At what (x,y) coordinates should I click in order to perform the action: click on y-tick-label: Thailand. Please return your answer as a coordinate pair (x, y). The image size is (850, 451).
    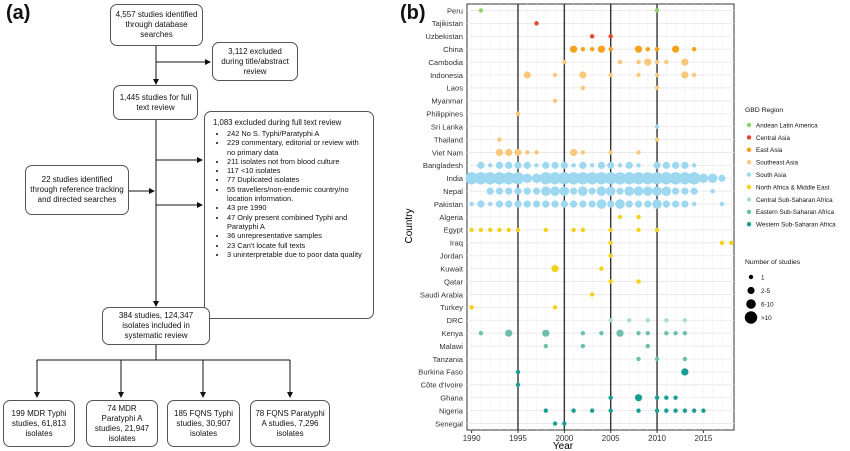
    Looking at the image, I should click on (448, 139).